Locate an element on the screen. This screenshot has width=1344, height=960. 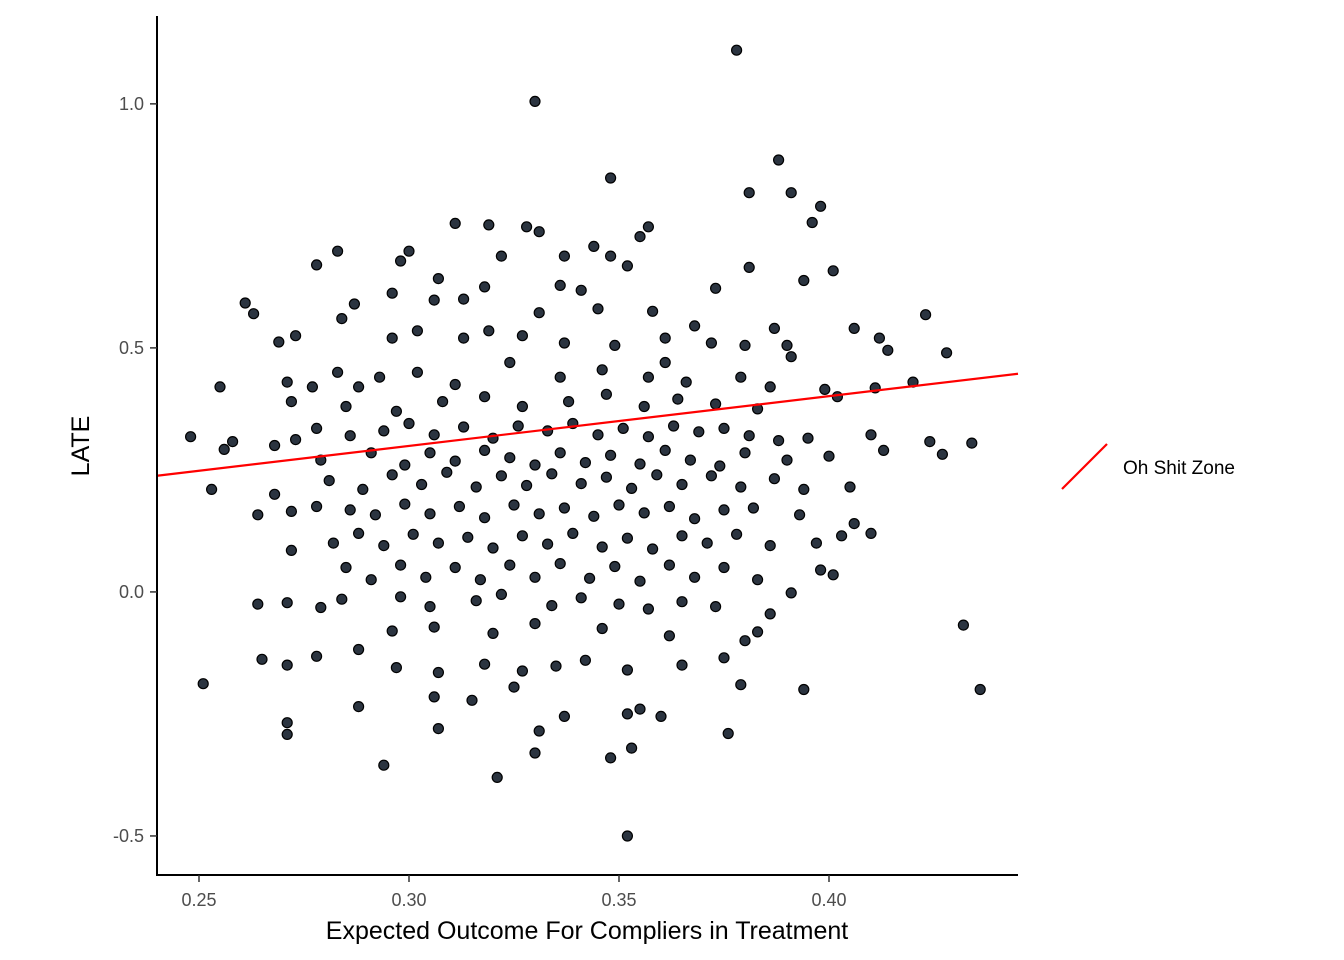
legend: Oh Shit Zone is located at coordinates (1148, 466).